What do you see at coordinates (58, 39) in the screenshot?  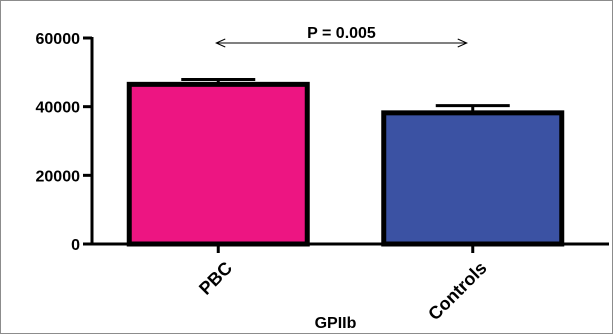 I see `y-tick-label: 60000` at bounding box center [58, 39].